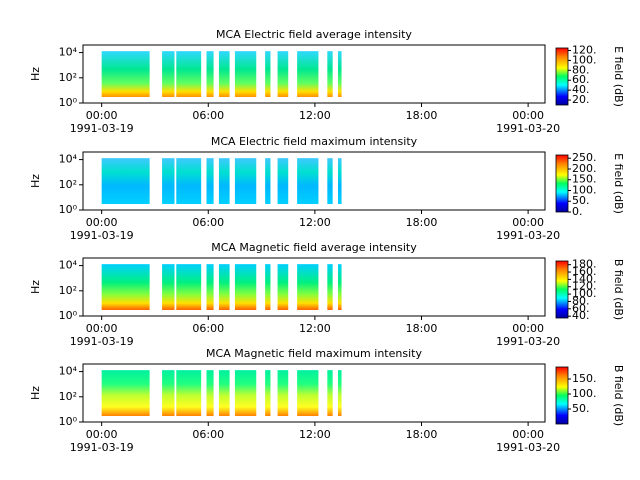  I want to click on colorbar-tick-label: 0., so click(577, 211).